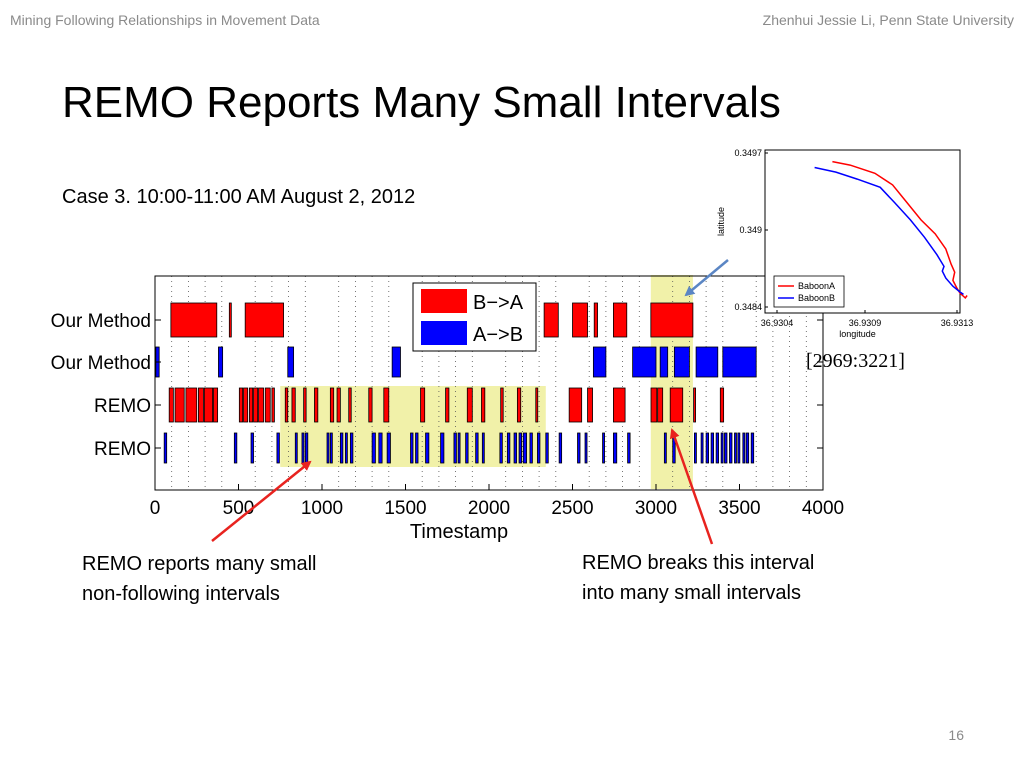  Describe the element at coordinates (421, 102) in the screenshot. I see `slide-title: REMO Reports Many Small Intervals` at that location.